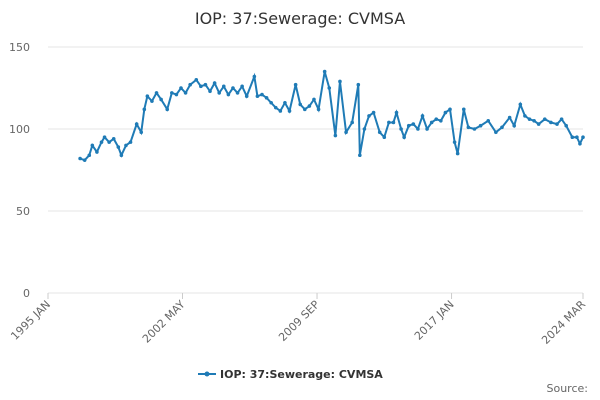 The height and width of the screenshot is (400, 600). I want to click on y-tick-label: 0, so click(26, 293).